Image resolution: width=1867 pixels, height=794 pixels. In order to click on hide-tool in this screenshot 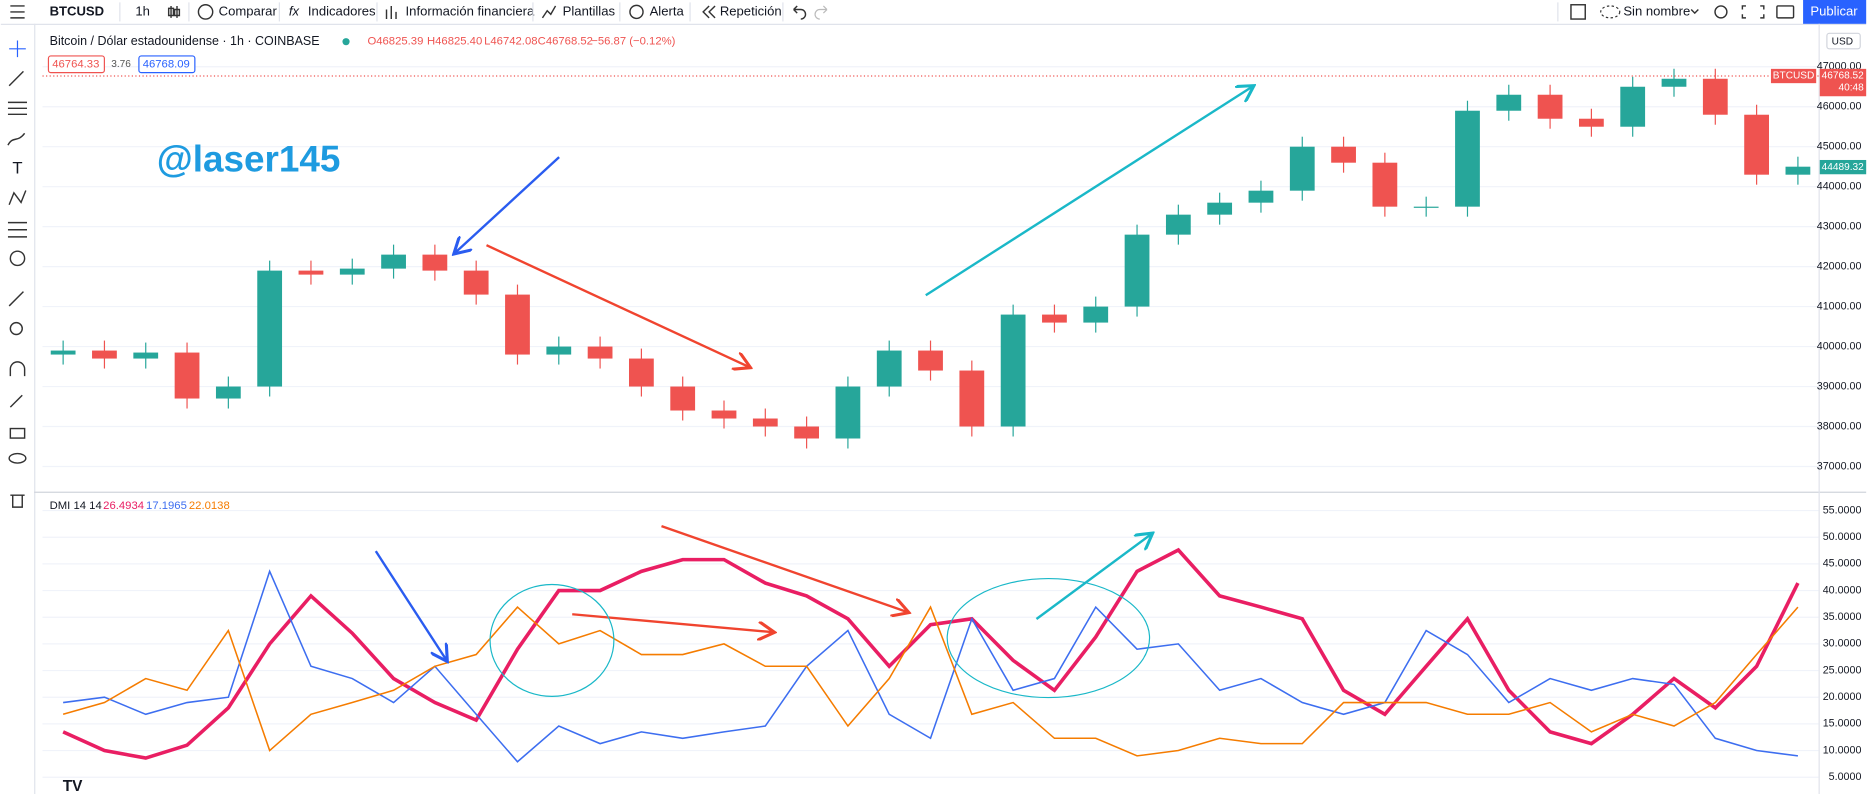, I will do `click(17, 458)`.